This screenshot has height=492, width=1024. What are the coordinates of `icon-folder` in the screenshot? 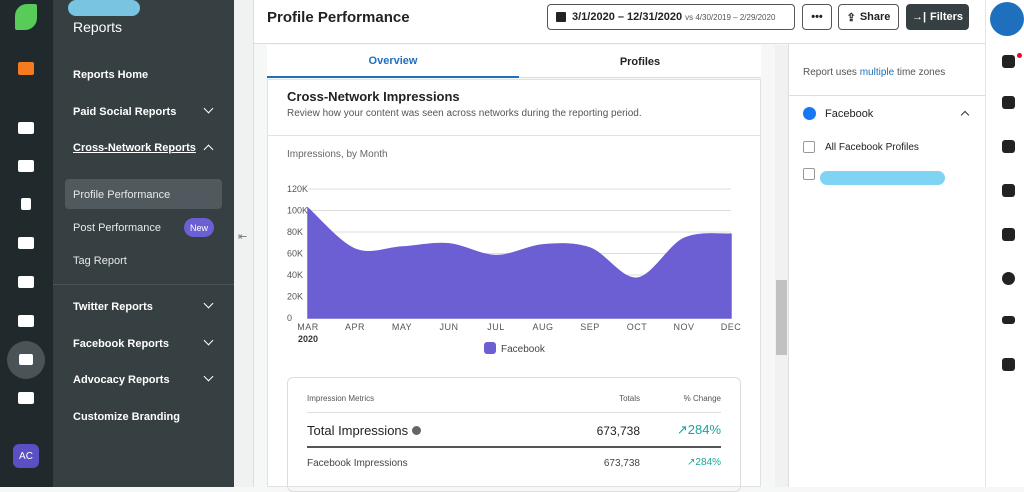 It's located at (26, 68).